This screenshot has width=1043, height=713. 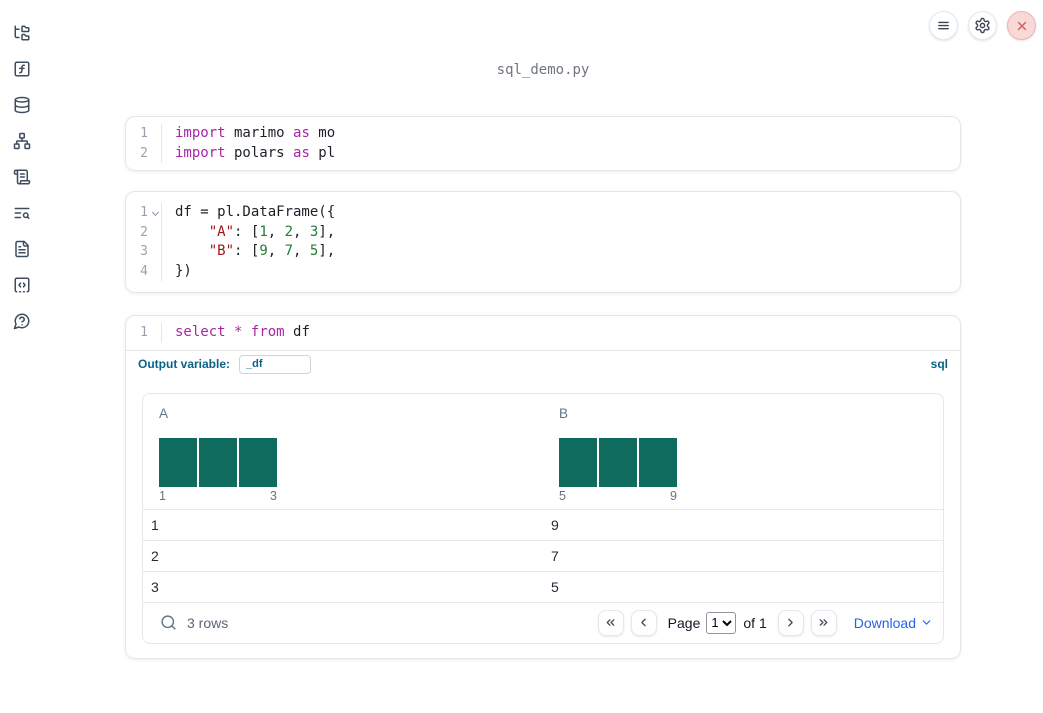 I want to click on line-number: 4, so click(x=144, y=271).